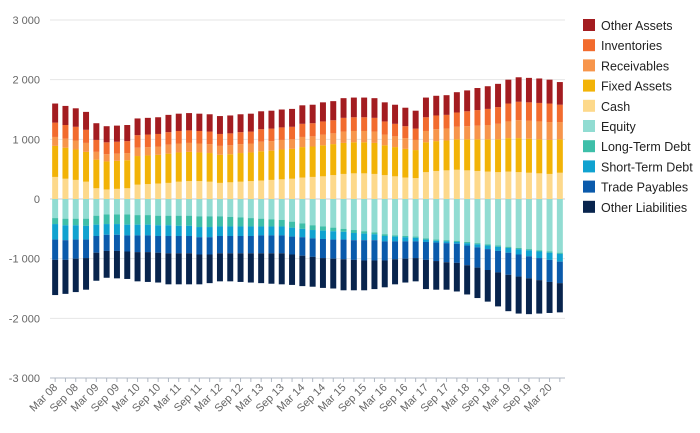 This screenshot has height=433, width=700. Describe the element at coordinates (644, 188) in the screenshot. I see `legend-label-trade-payables: Trade Payables` at that location.